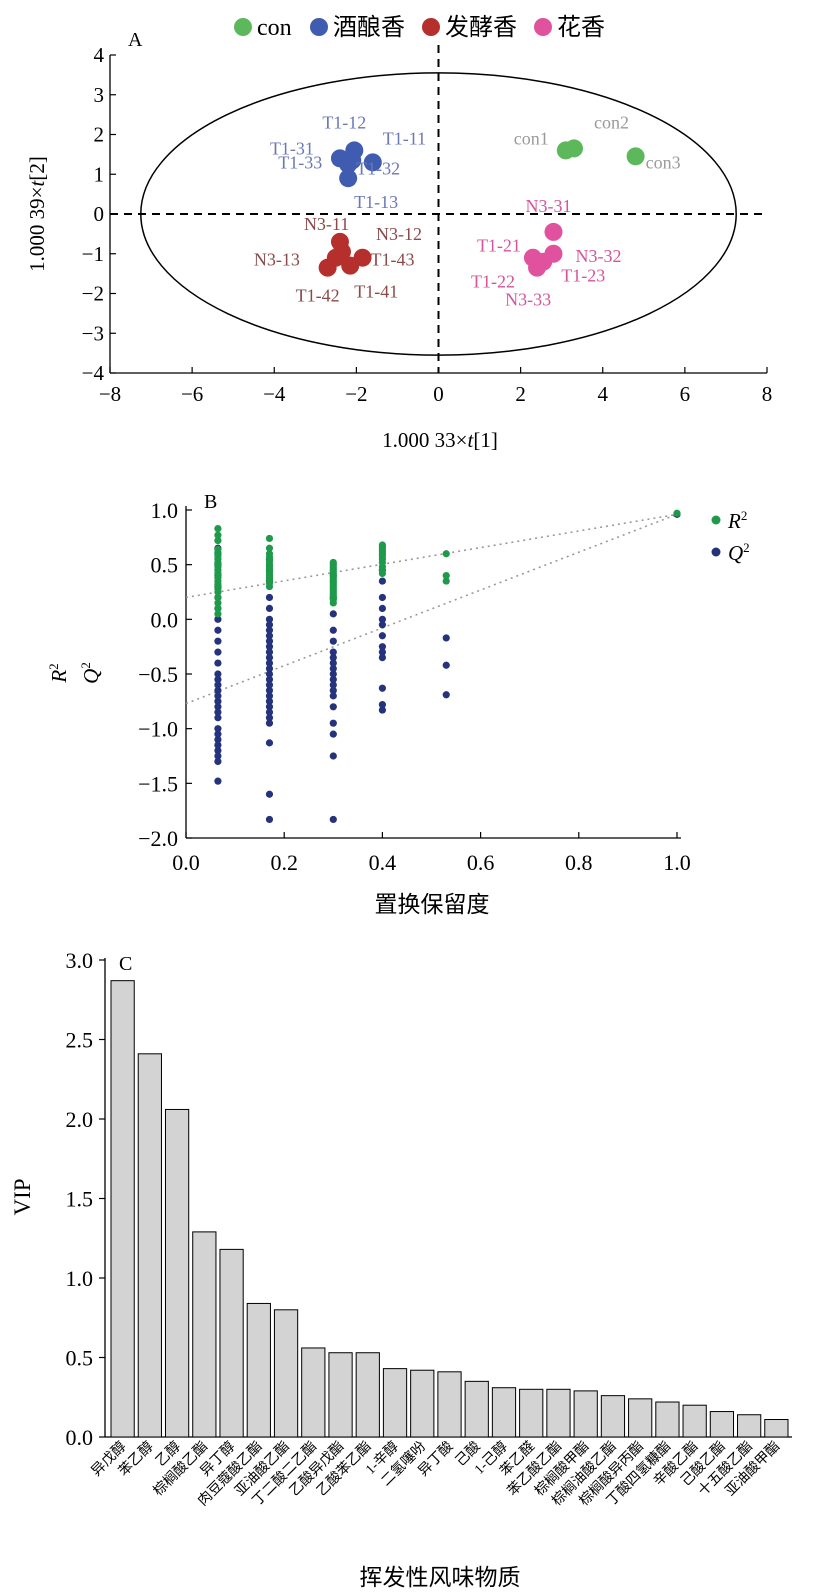 This screenshot has height=1595, width=815. What do you see at coordinates (344, 122) in the screenshot?
I see `panel-a-sample-label: T1-12` at bounding box center [344, 122].